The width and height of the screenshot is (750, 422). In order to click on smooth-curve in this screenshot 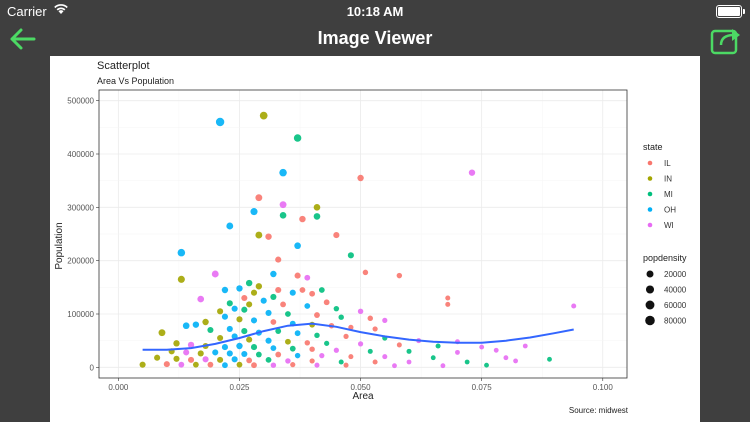, I will do `click(358, 336)`.